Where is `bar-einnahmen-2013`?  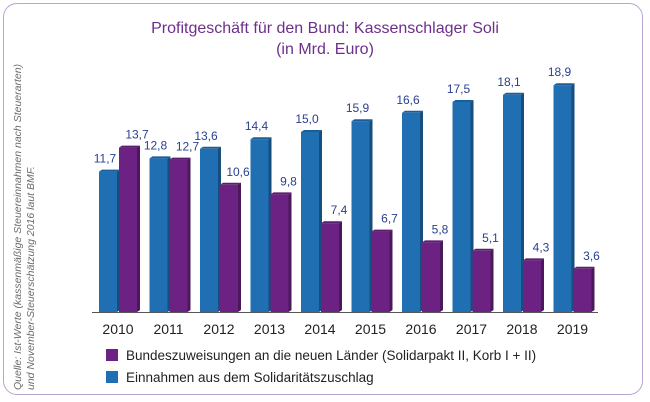 bar-einnahmen-2013 is located at coordinates (259, 225).